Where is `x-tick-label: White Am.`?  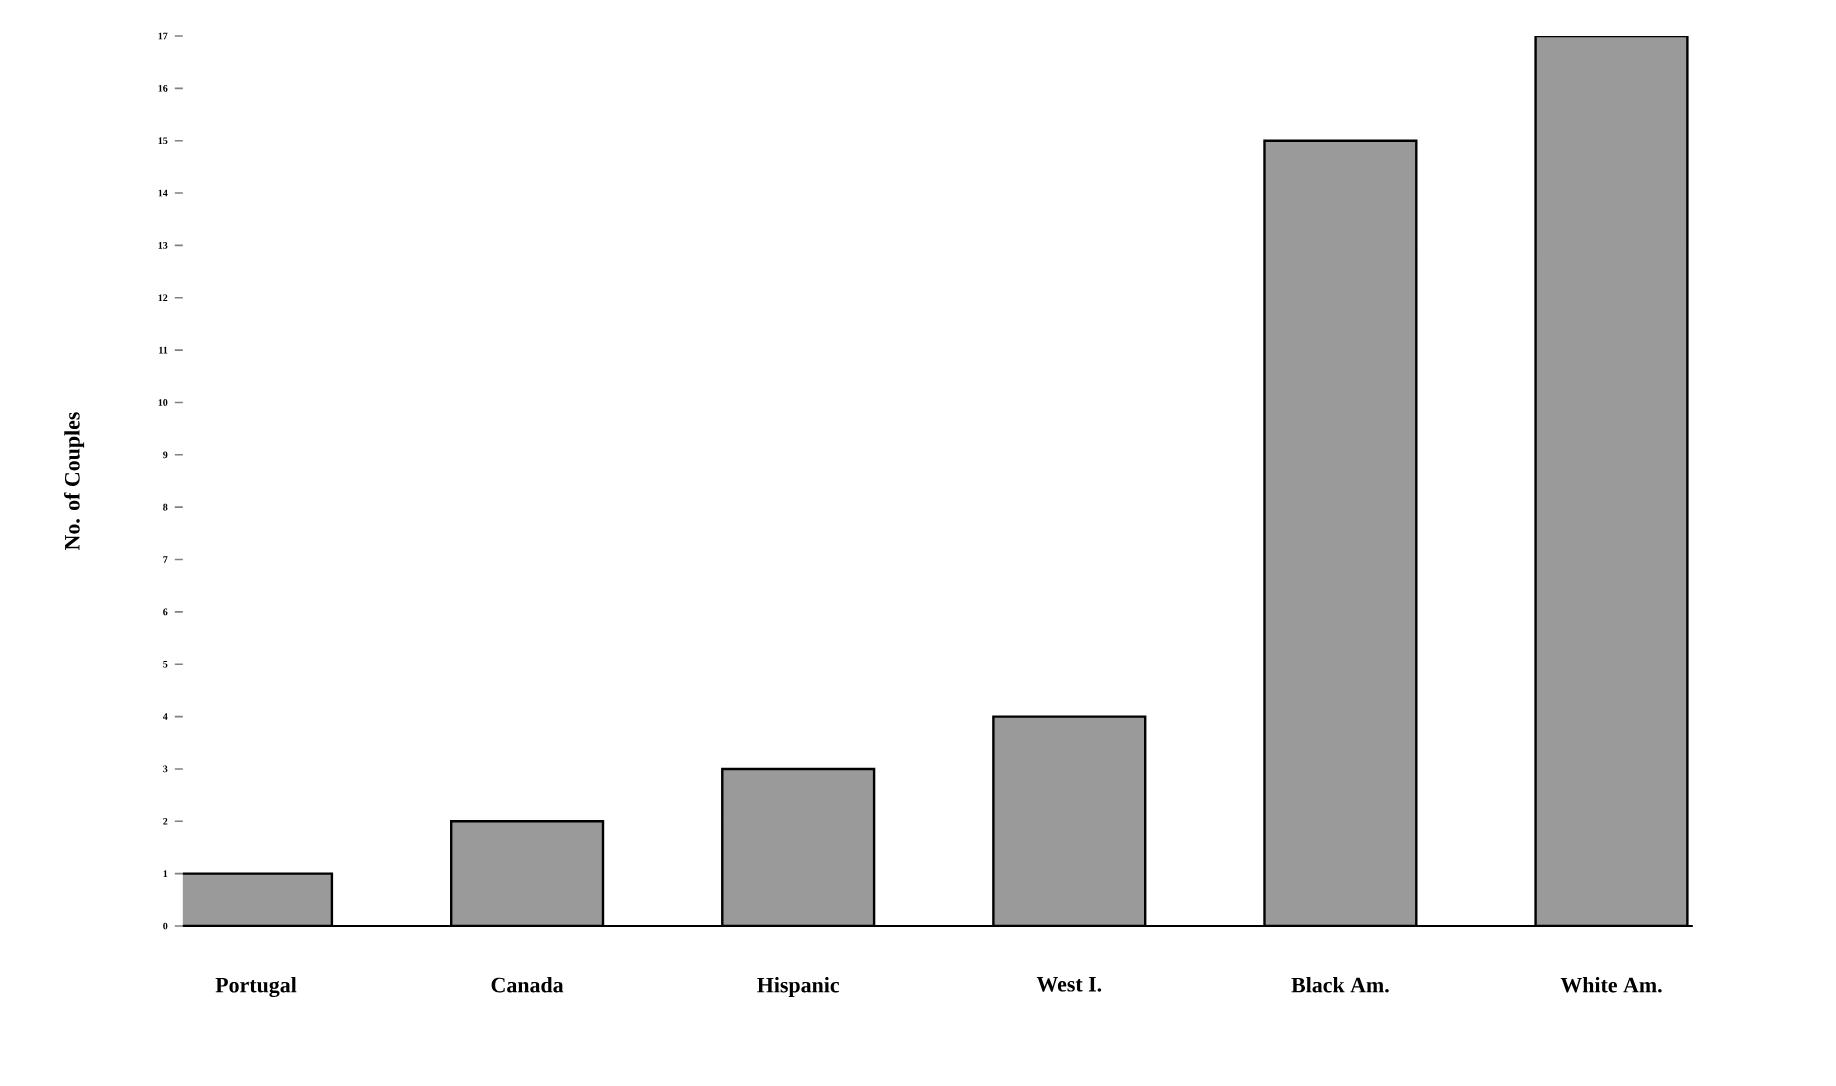 x-tick-label: White Am. is located at coordinates (1611, 985).